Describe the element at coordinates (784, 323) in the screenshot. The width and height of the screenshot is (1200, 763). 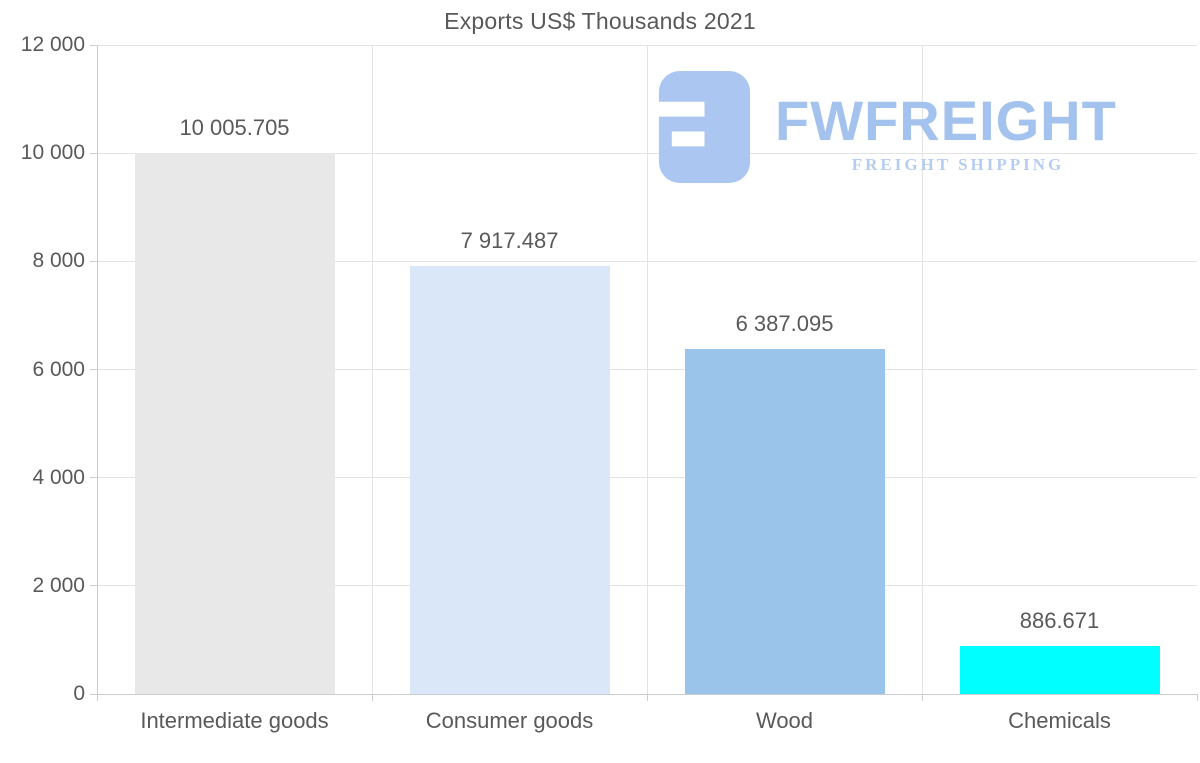
I see `value-label-wood: 6 387.095` at that location.